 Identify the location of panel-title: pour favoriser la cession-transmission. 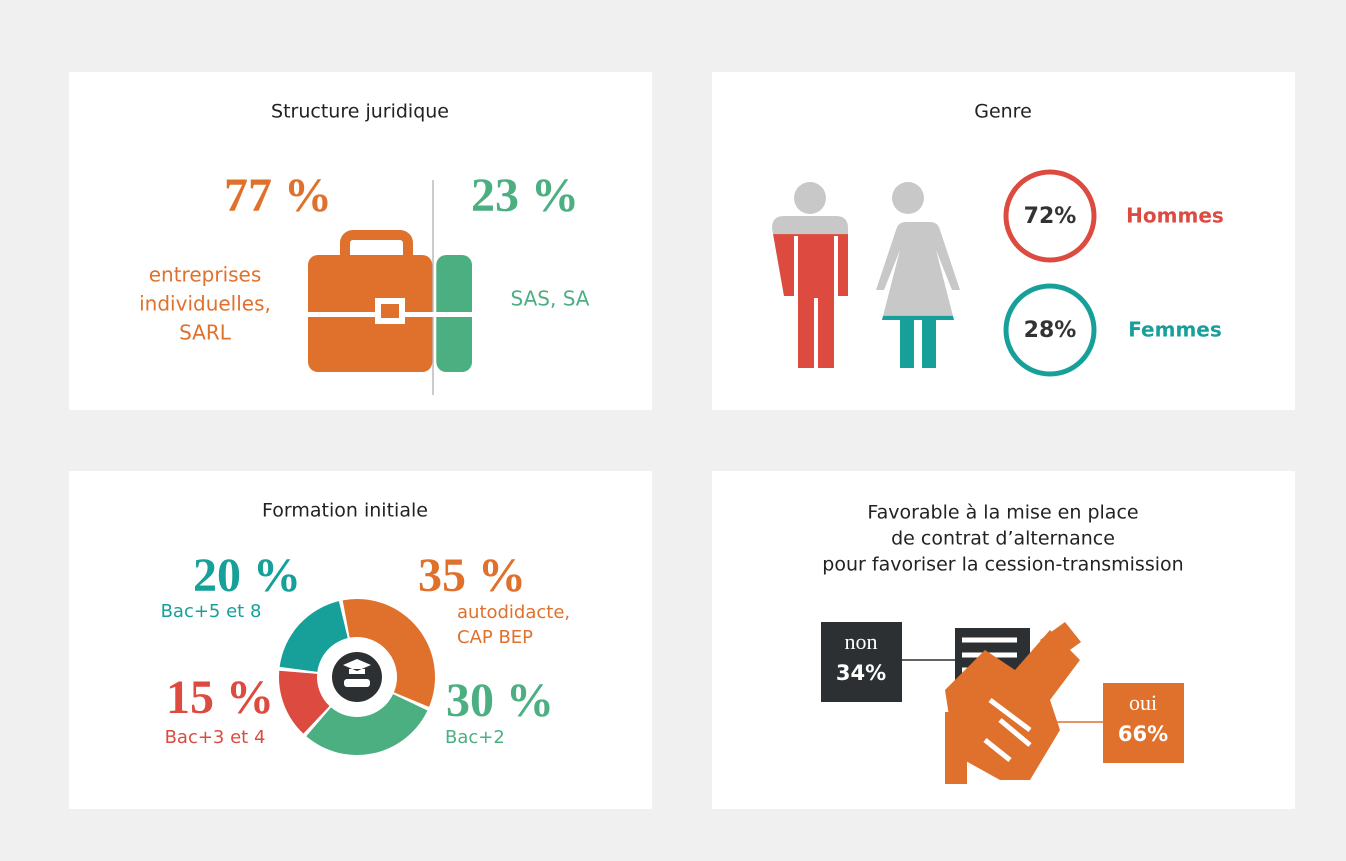
(1002, 565).